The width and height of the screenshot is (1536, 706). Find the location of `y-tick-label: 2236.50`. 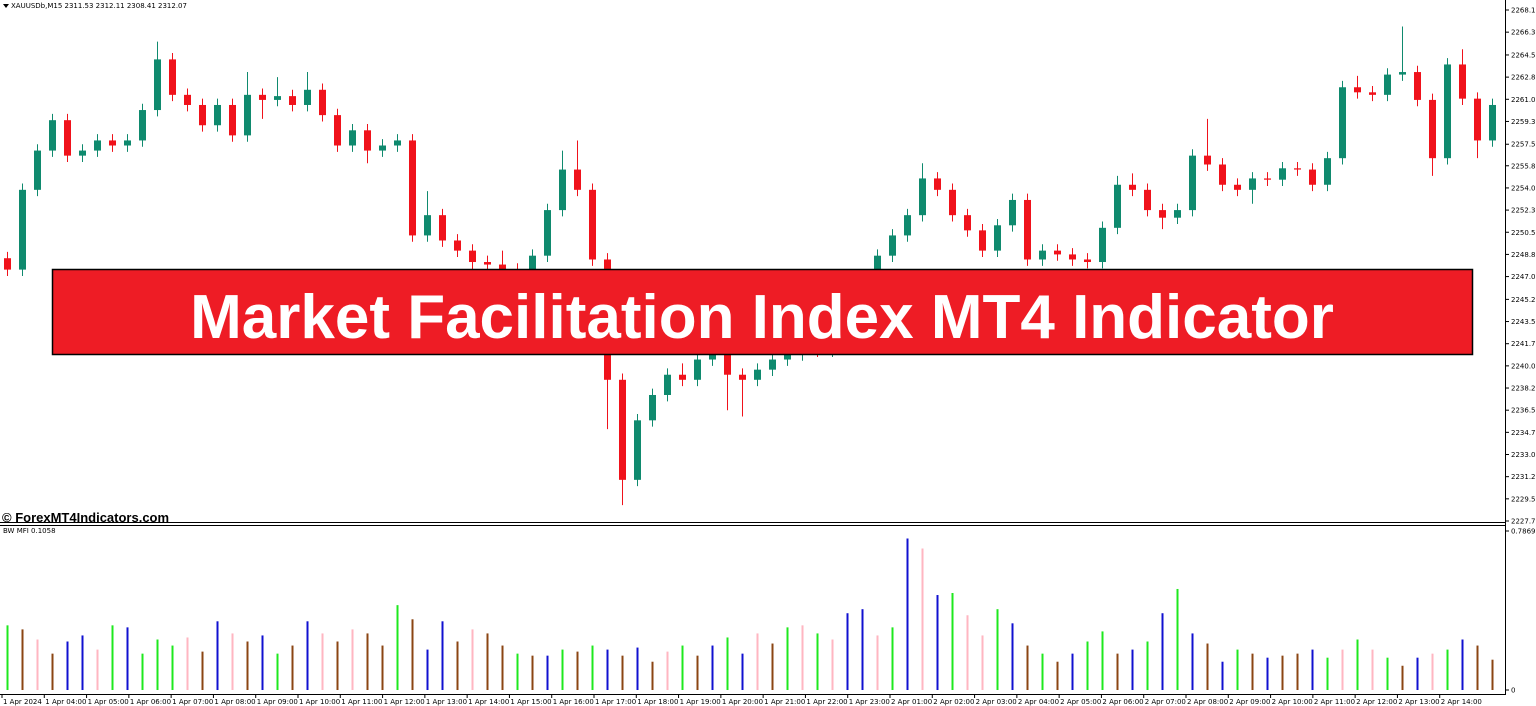

y-tick-label: 2236.50 is located at coordinates (1523, 411).